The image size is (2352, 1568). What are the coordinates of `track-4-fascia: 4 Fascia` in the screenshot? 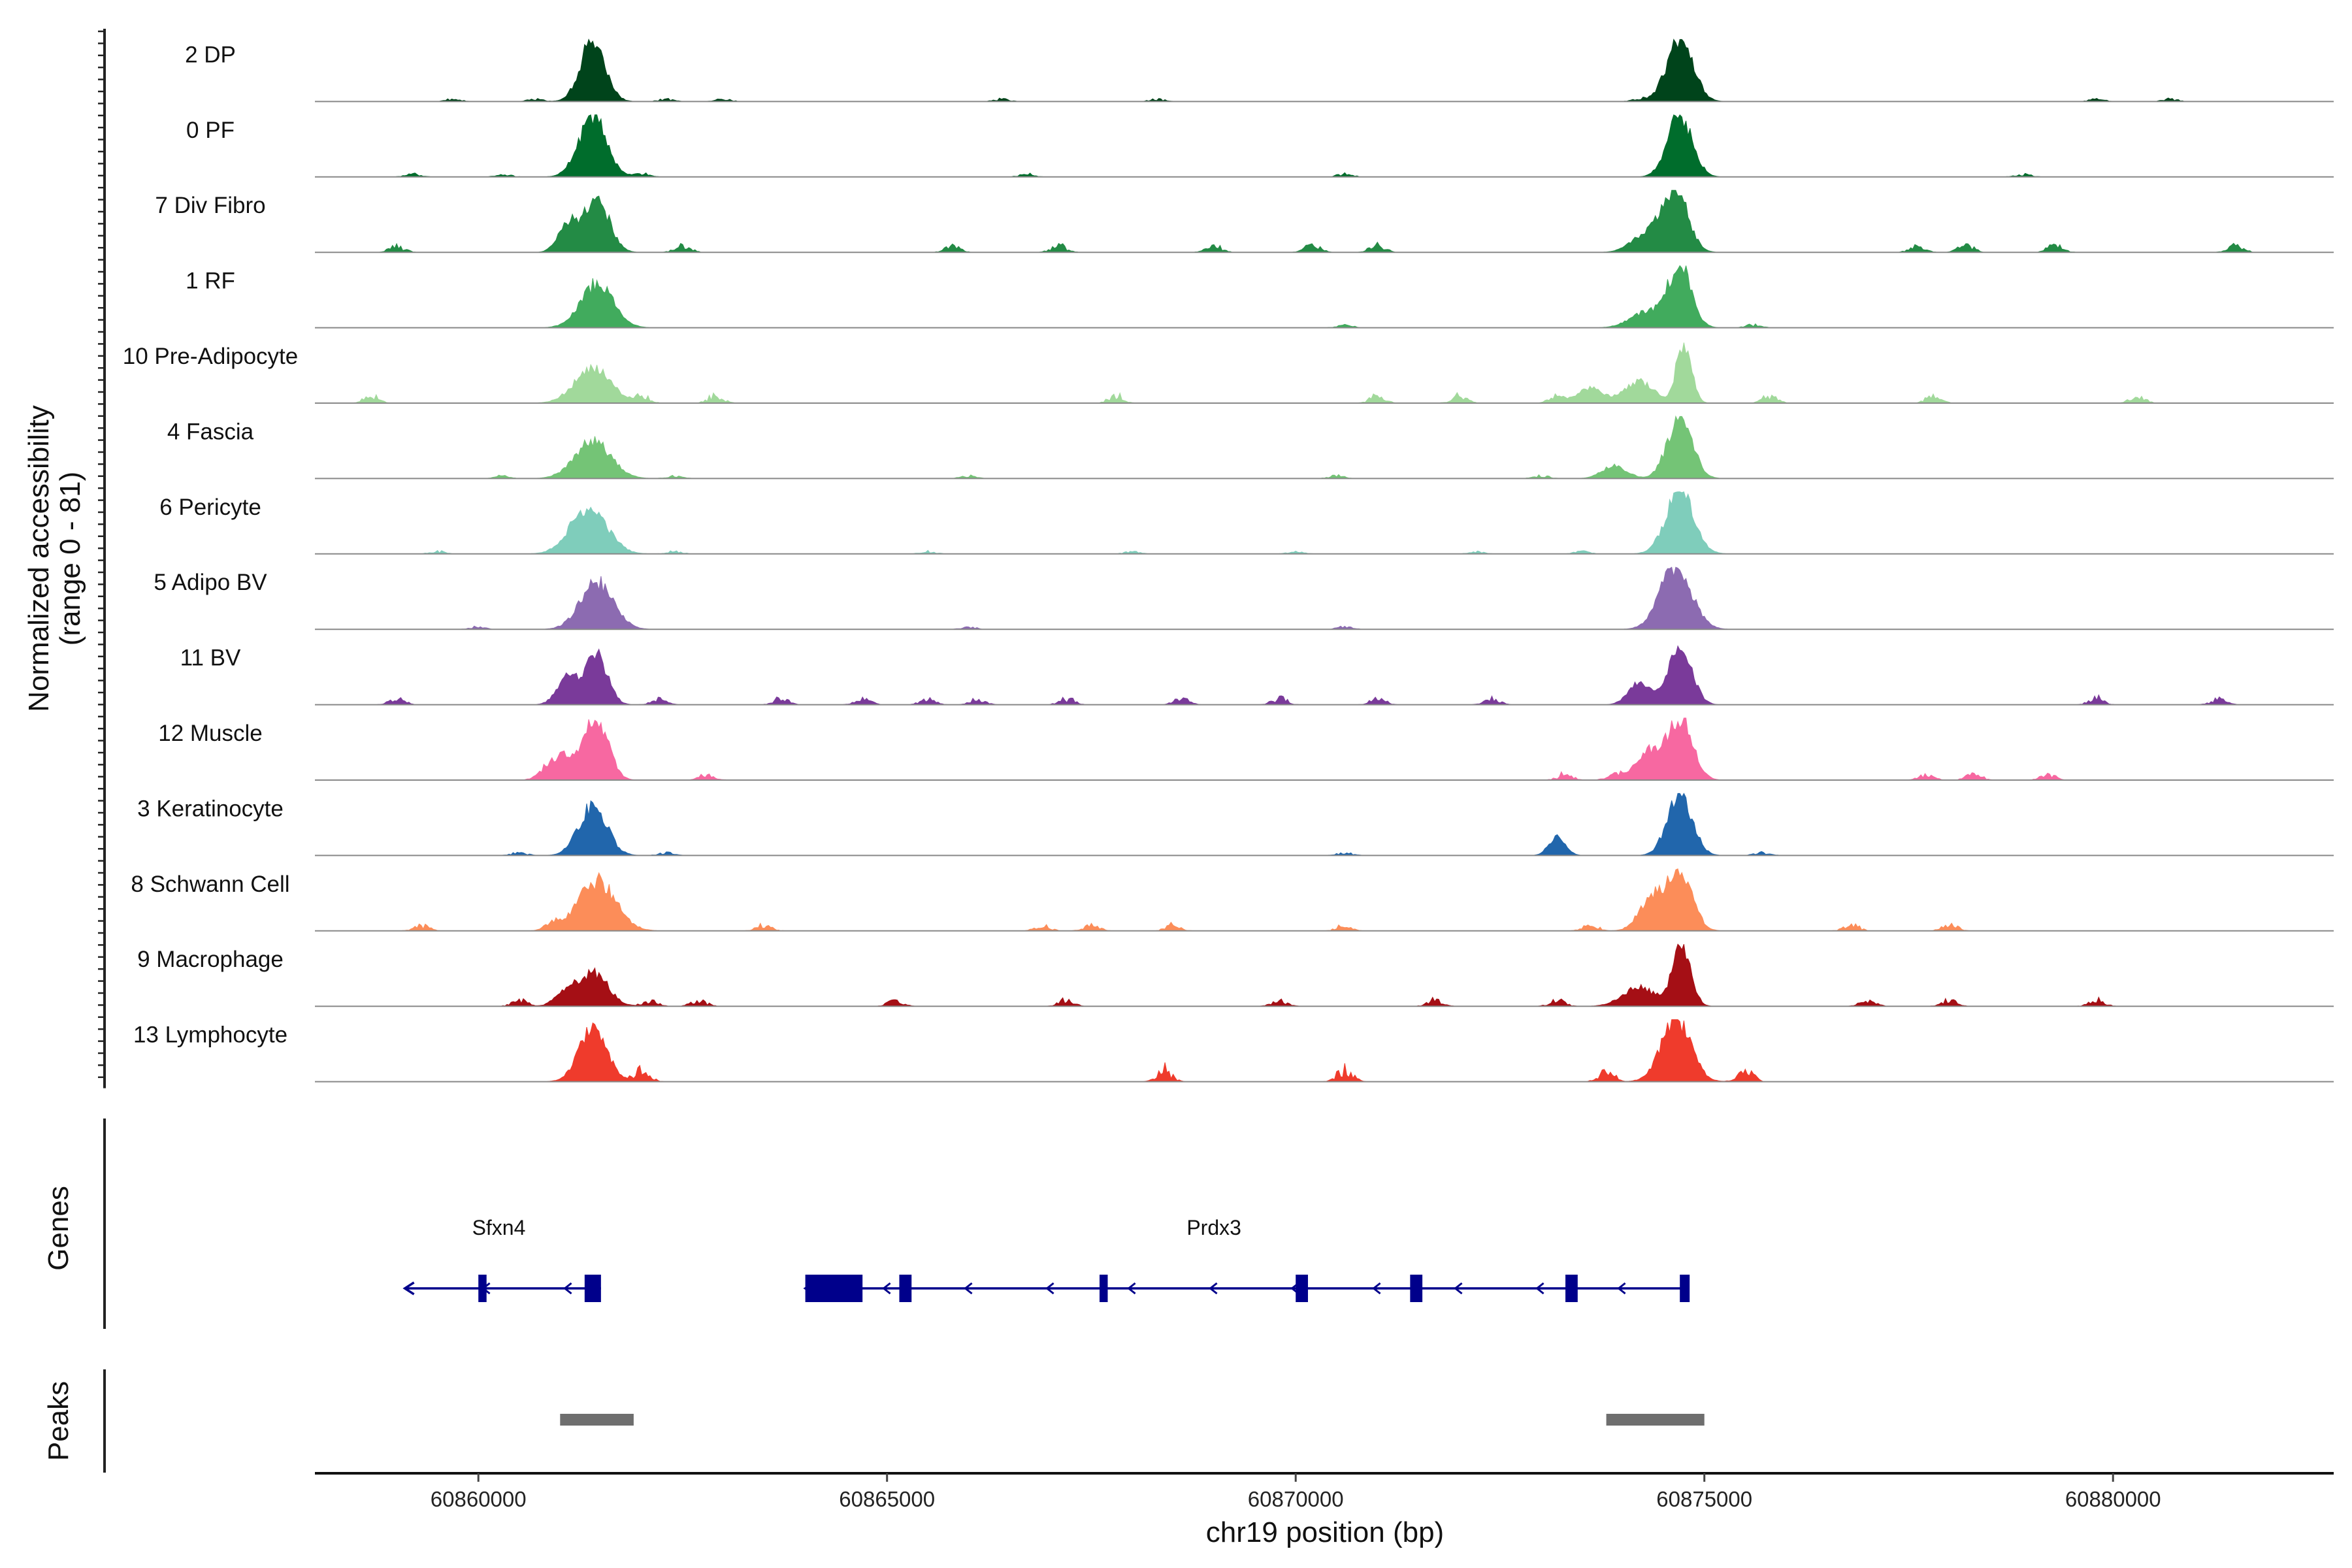 It's located at (1250, 447).